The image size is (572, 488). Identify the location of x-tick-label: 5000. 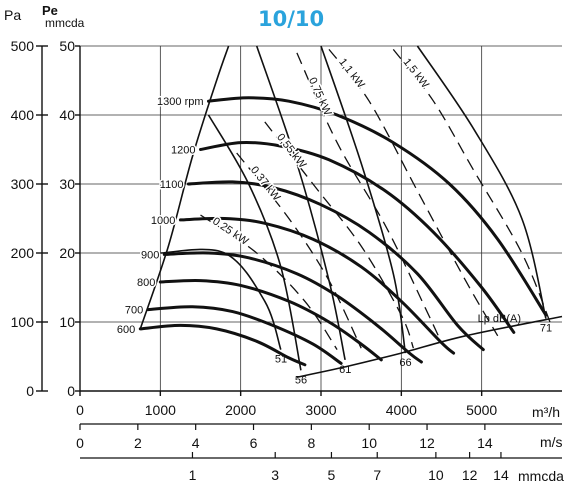
(481, 410).